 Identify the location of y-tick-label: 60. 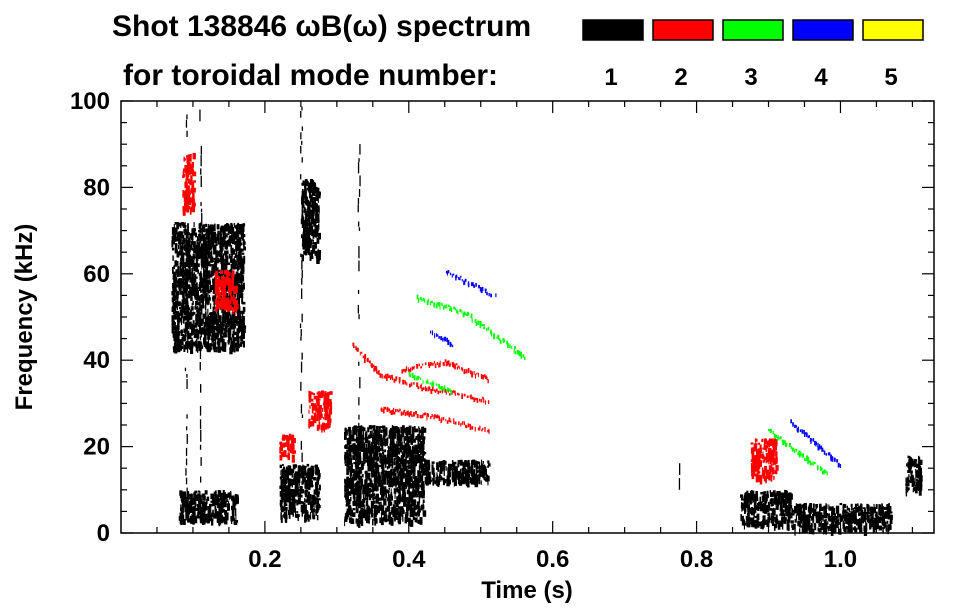
(96, 274).